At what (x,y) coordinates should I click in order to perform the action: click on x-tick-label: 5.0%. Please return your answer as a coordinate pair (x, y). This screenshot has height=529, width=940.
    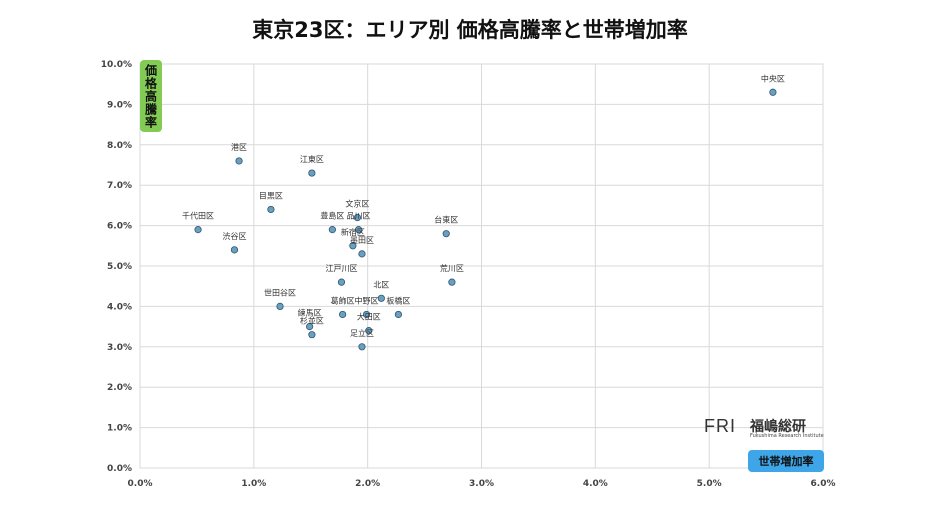
    Looking at the image, I should click on (709, 484).